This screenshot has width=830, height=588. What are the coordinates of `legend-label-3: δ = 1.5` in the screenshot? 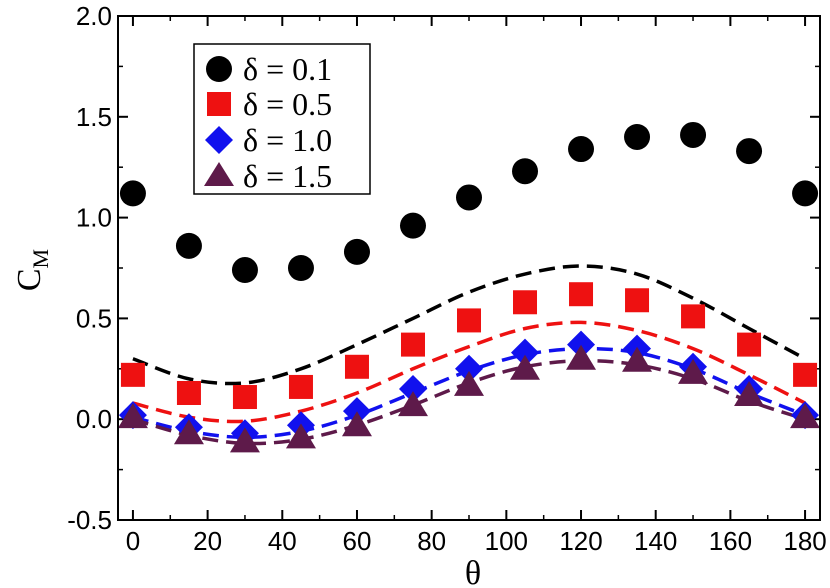 It's located at (287, 176).